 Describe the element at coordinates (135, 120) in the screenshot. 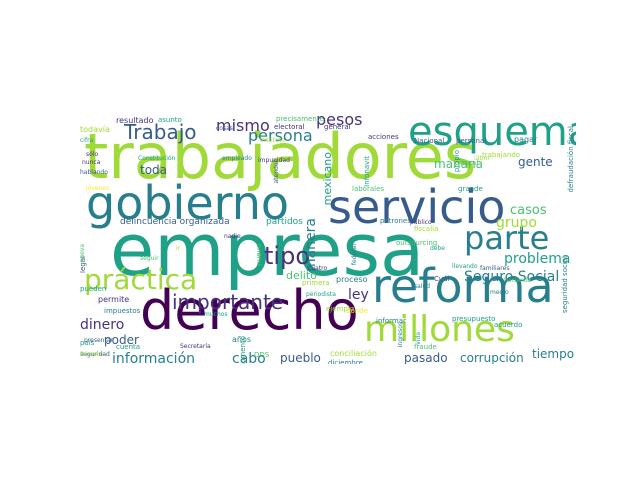

I see `word-resultado: resultado` at that location.